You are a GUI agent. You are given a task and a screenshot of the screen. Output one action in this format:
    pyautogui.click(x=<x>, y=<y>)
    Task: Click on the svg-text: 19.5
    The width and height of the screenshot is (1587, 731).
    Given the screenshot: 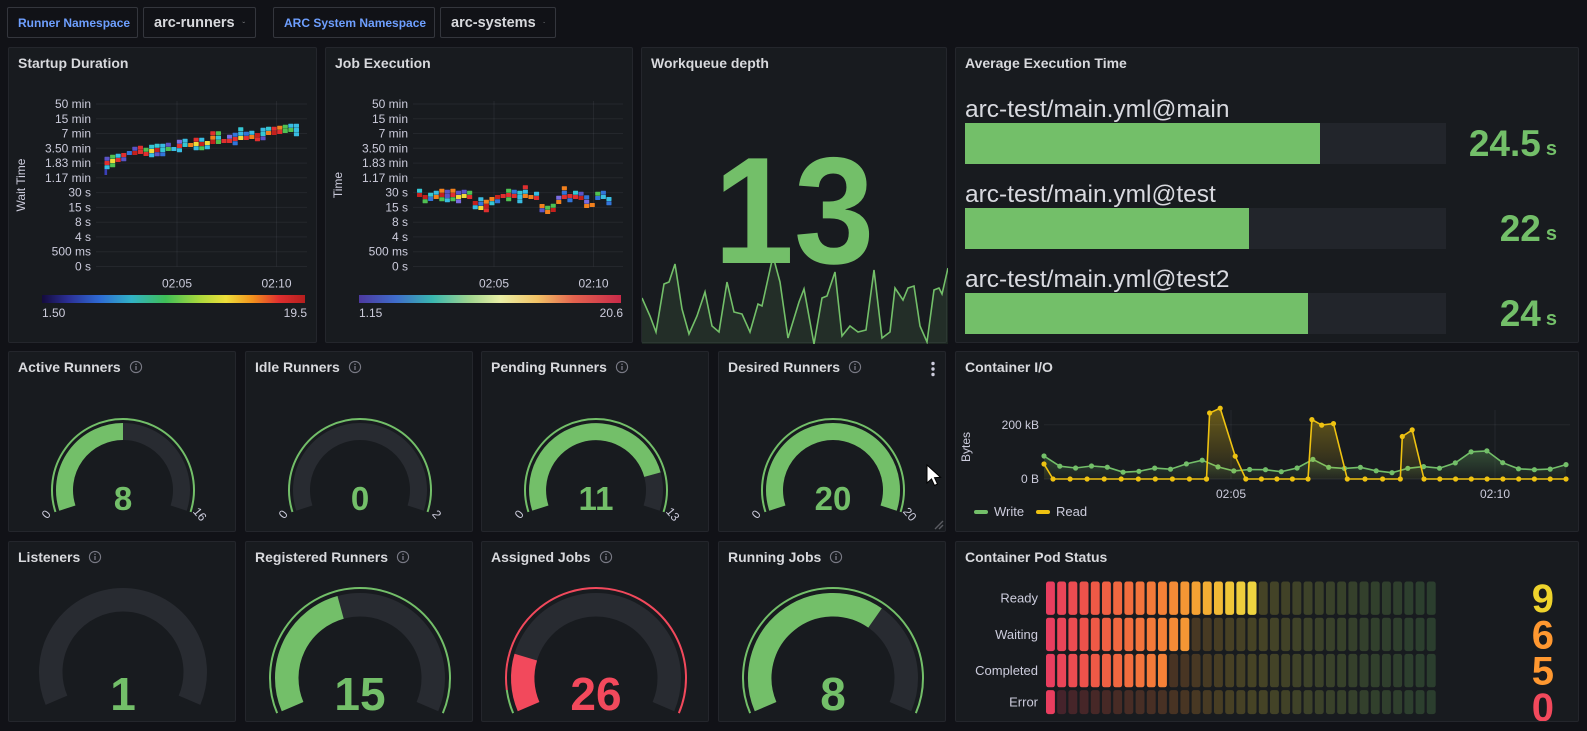 What is the action you would take?
    pyautogui.click(x=296, y=313)
    